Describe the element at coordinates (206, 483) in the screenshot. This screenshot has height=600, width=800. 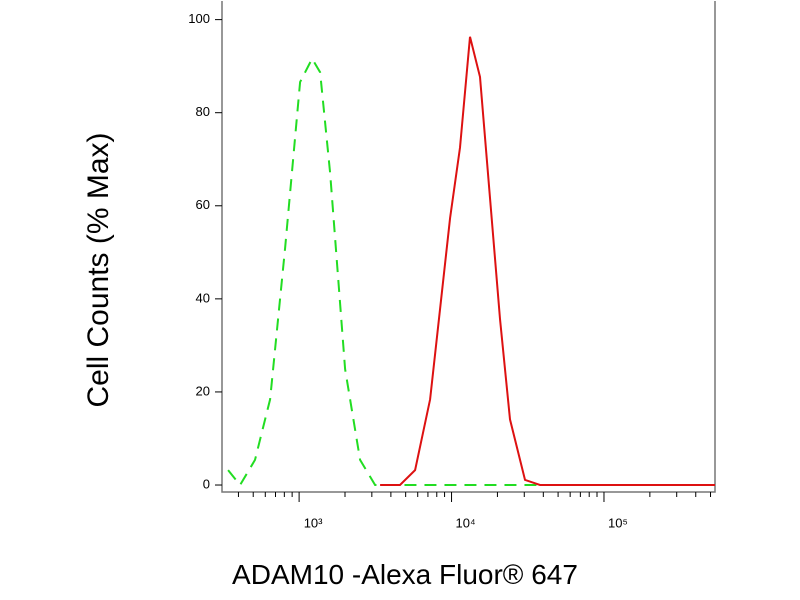
I see `y-tick-label: 0` at that location.